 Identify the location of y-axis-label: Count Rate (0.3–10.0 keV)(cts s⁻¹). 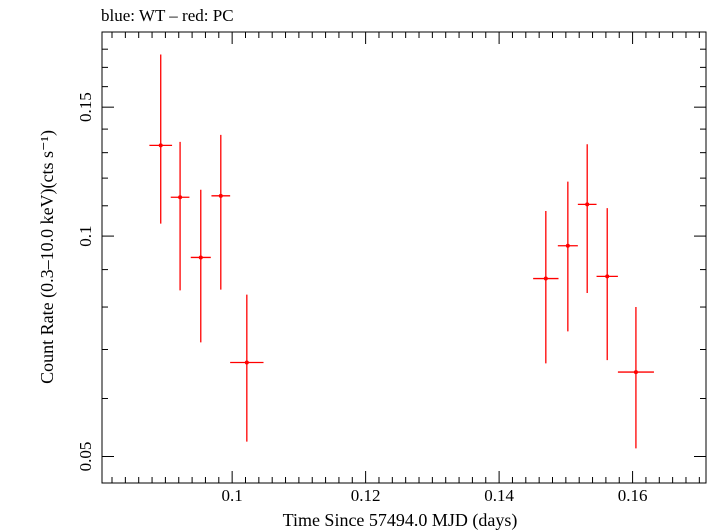
(47, 257).